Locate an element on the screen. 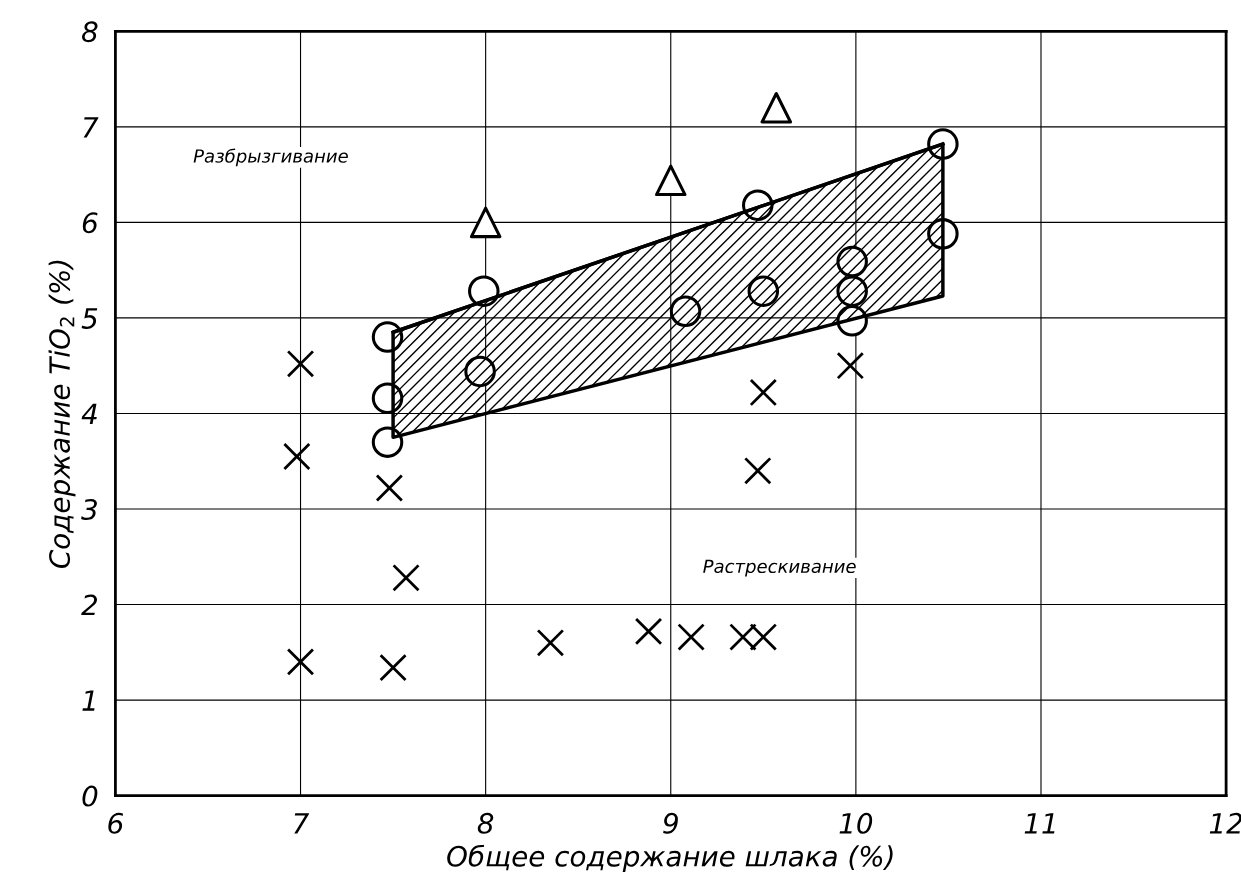 Image resolution: width=1241 pixels, height=894 pixels. y-tick-label: 7 is located at coordinates (91, 127).